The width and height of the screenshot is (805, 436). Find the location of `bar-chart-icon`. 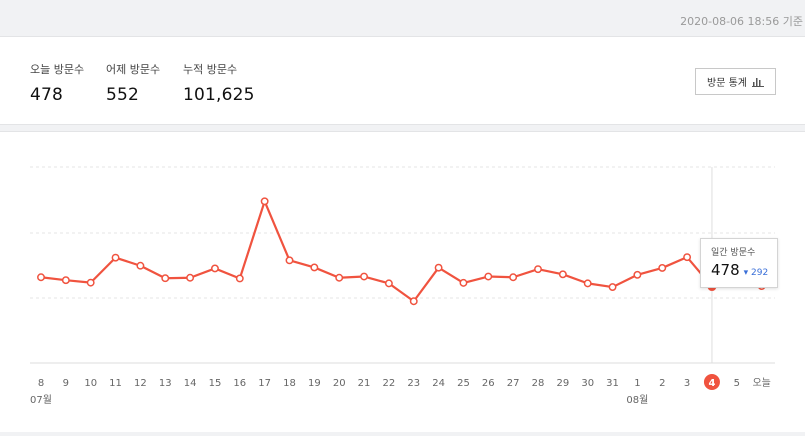

bar-chart-icon is located at coordinates (757, 82).